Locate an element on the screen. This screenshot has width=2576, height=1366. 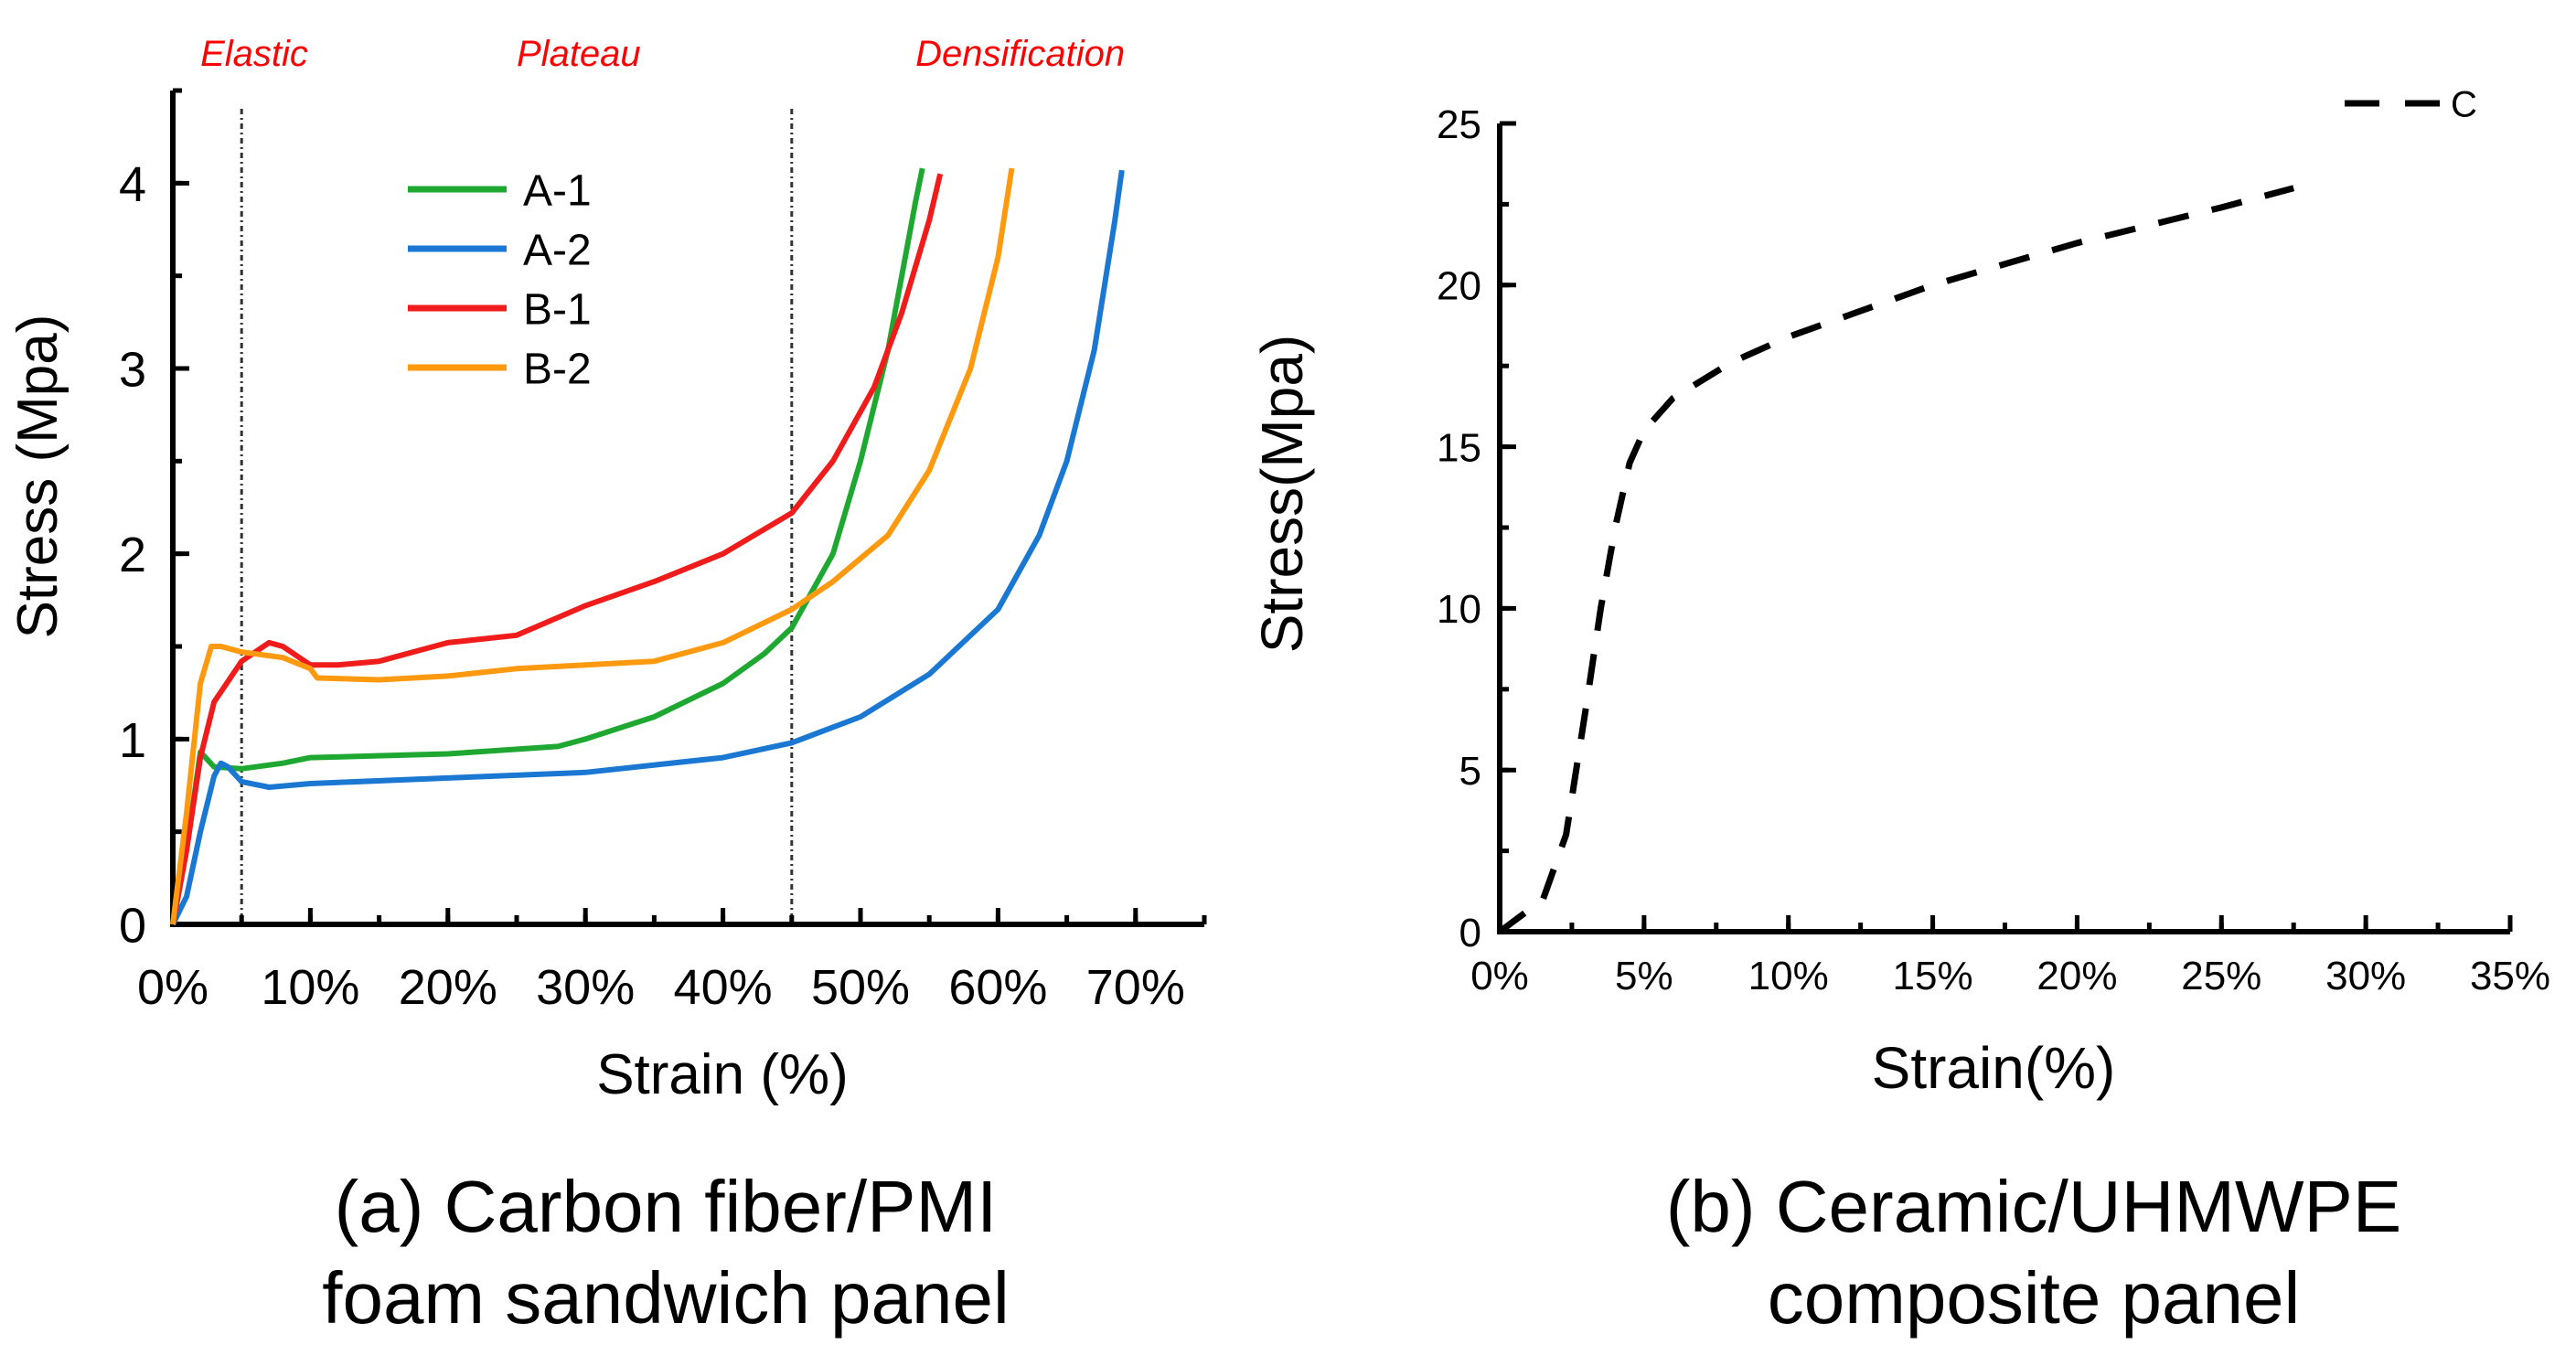
caption-a-line2: foam sandwich panel is located at coordinates (666, 1298).